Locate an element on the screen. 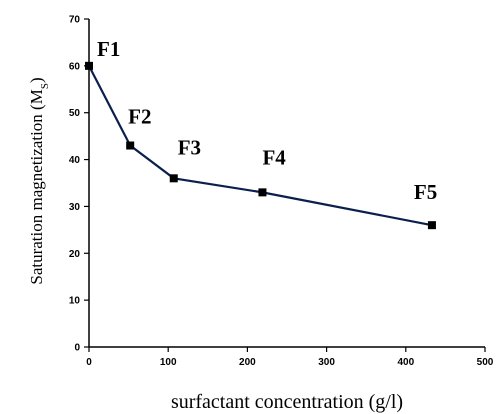 Image resolution: width=499 pixels, height=414 pixels. y-tick-label: 70 is located at coordinates (75, 20).